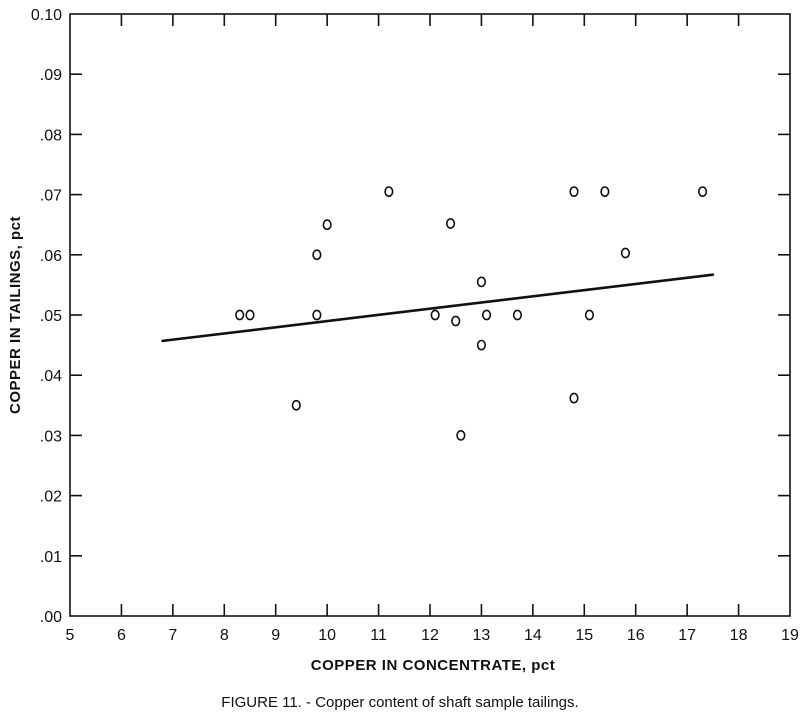  I want to click on x-tick-label: 8, so click(224, 635).